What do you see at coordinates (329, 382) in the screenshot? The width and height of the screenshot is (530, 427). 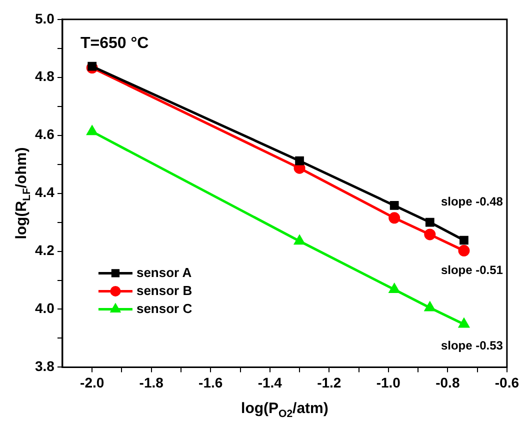 I see `x-tick-label: -1.2` at bounding box center [329, 382].